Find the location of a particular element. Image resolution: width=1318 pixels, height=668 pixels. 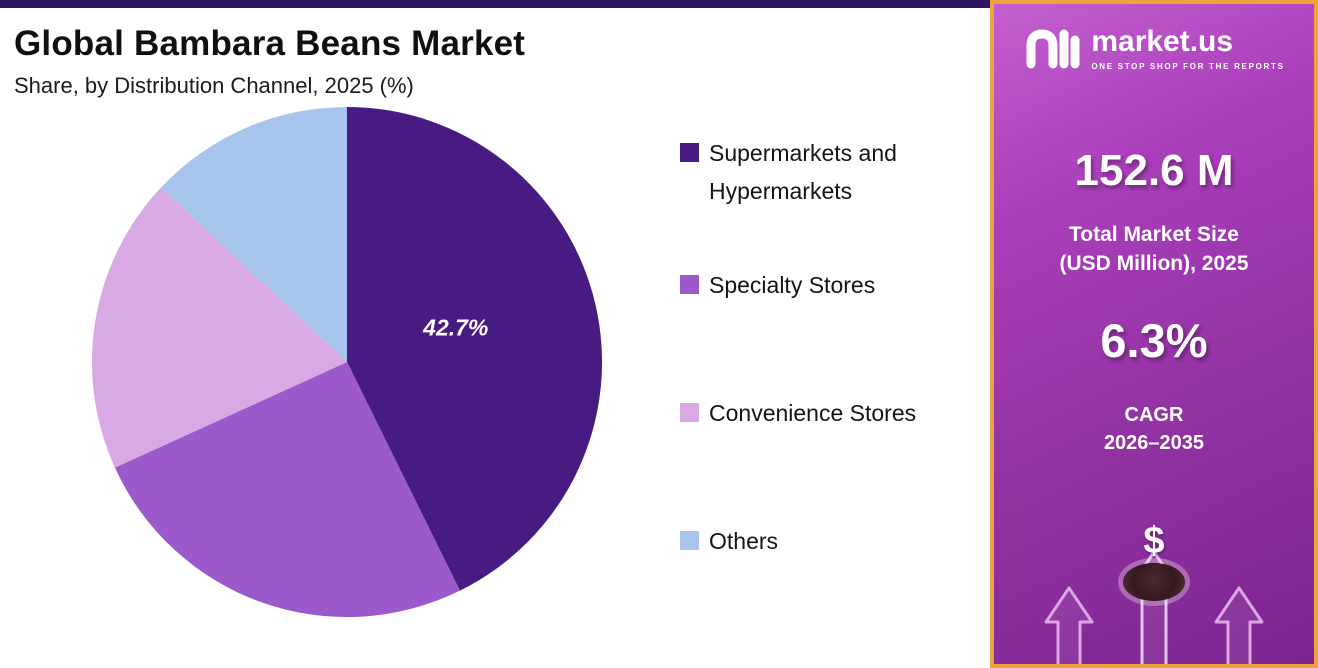

coffee-cup-icon is located at coordinates (1154, 582).